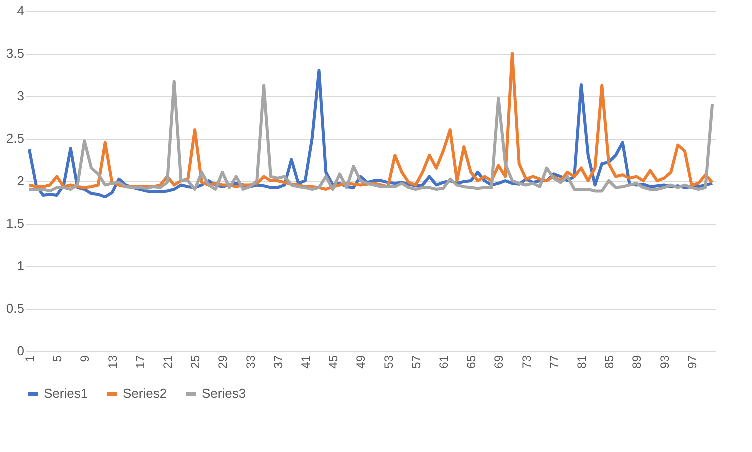  I want to click on x-tick-label: 69, so click(499, 362).